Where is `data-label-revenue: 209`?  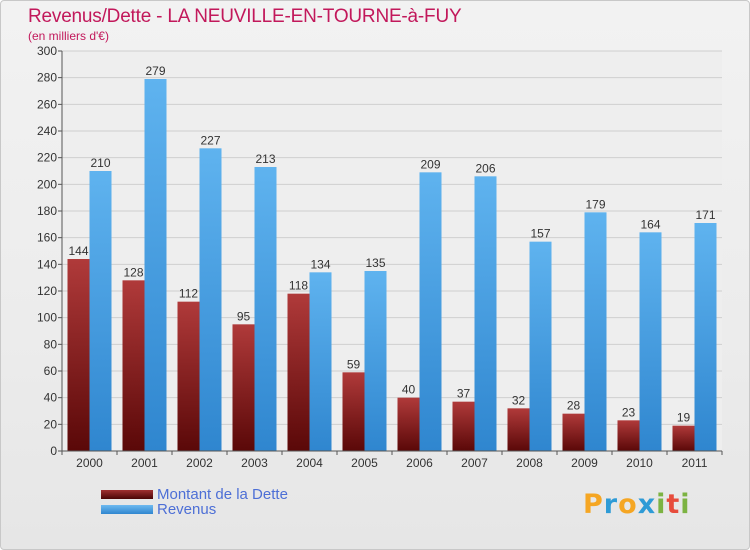
data-label-revenue: 209 is located at coordinates (430, 164).